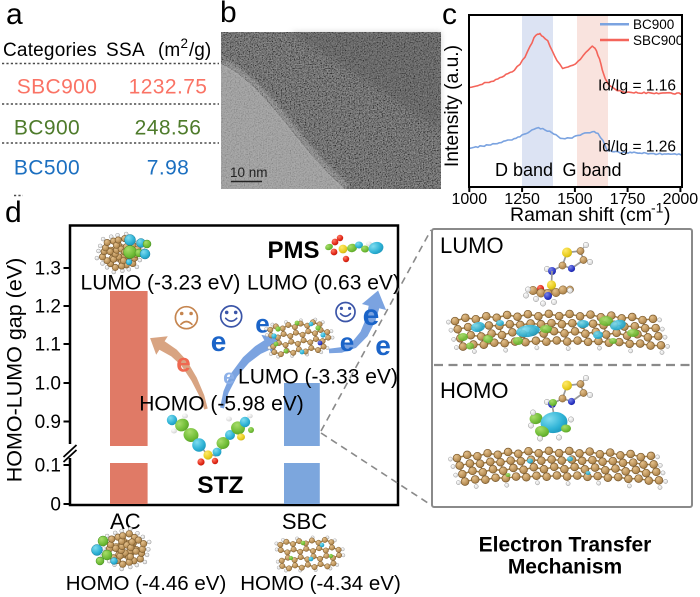  Describe the element at coordinates (637, 147) in the screenshot. I see `svg-text: Id/Ig = 1.26` at that location.